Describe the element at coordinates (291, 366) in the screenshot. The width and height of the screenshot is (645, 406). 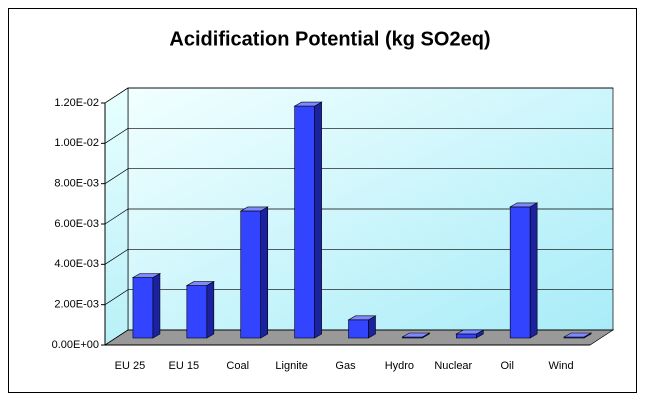
I see `x-tick-label: Lignite` at that location.